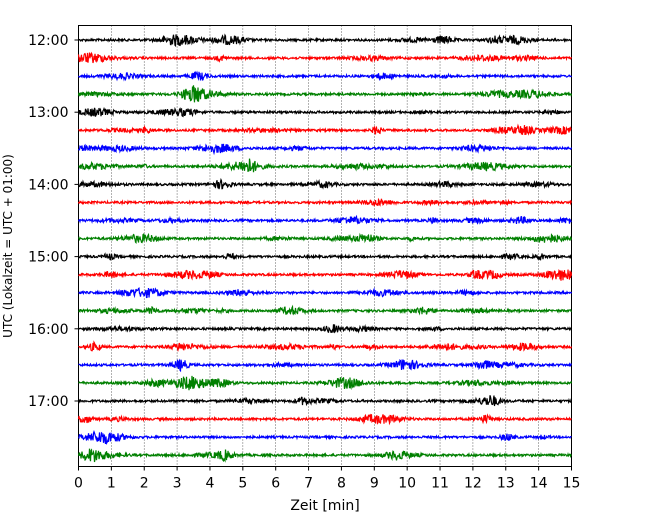 This screenshot has height=520, width=650. I want to click on y-tick-label: 13:00, so click(48, 113).